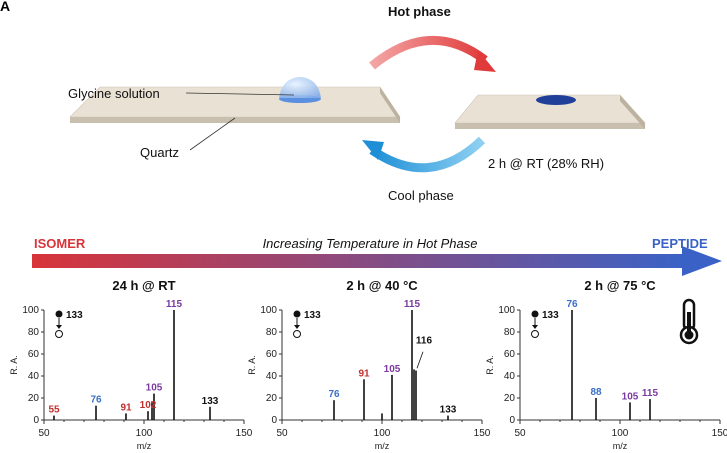  What do you see at coordinates (596, 392) in the screenshot?
I see `peak-label: 88` at bounding box center [596, 392].